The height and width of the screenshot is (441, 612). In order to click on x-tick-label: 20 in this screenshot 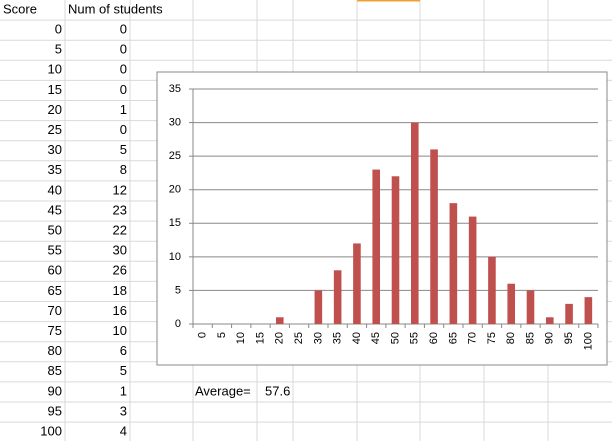, I will do `click(280, 338)`.